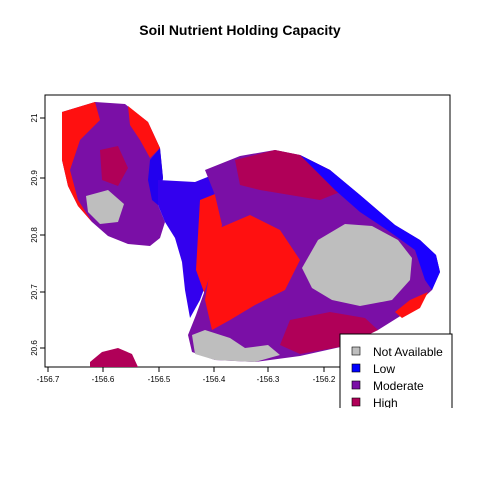 This screenshot has width=480, height=480. Describe the element at coordinates (240, 30) in the screenshot. I see `chart-title: Soil Nutrient Holding Capacity` at that location.